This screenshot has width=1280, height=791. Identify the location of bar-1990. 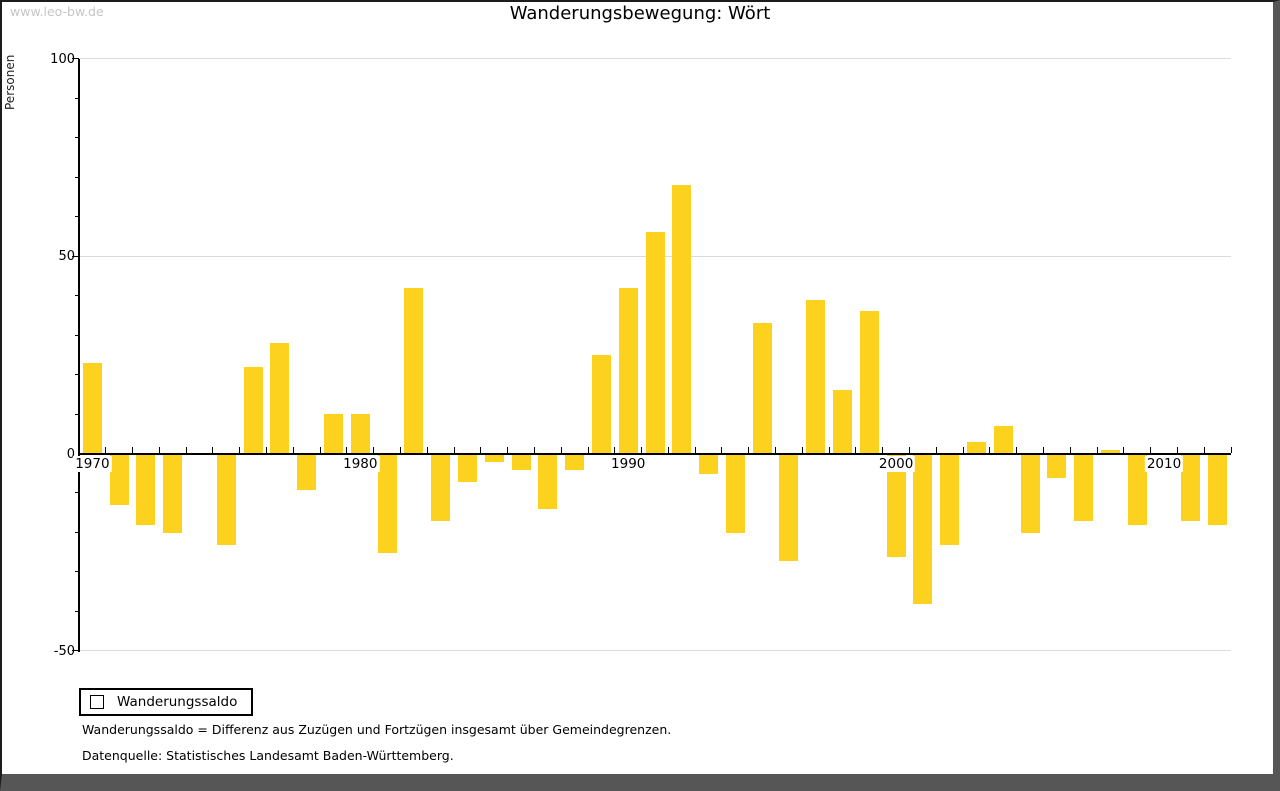
(628, 370).